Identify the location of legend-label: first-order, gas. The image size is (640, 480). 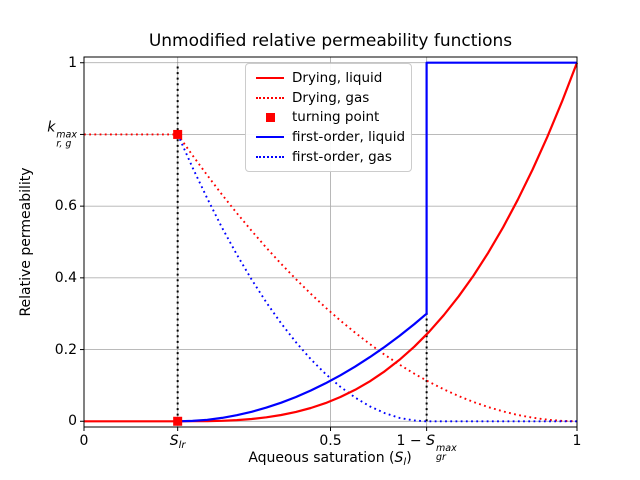
(342, 157).